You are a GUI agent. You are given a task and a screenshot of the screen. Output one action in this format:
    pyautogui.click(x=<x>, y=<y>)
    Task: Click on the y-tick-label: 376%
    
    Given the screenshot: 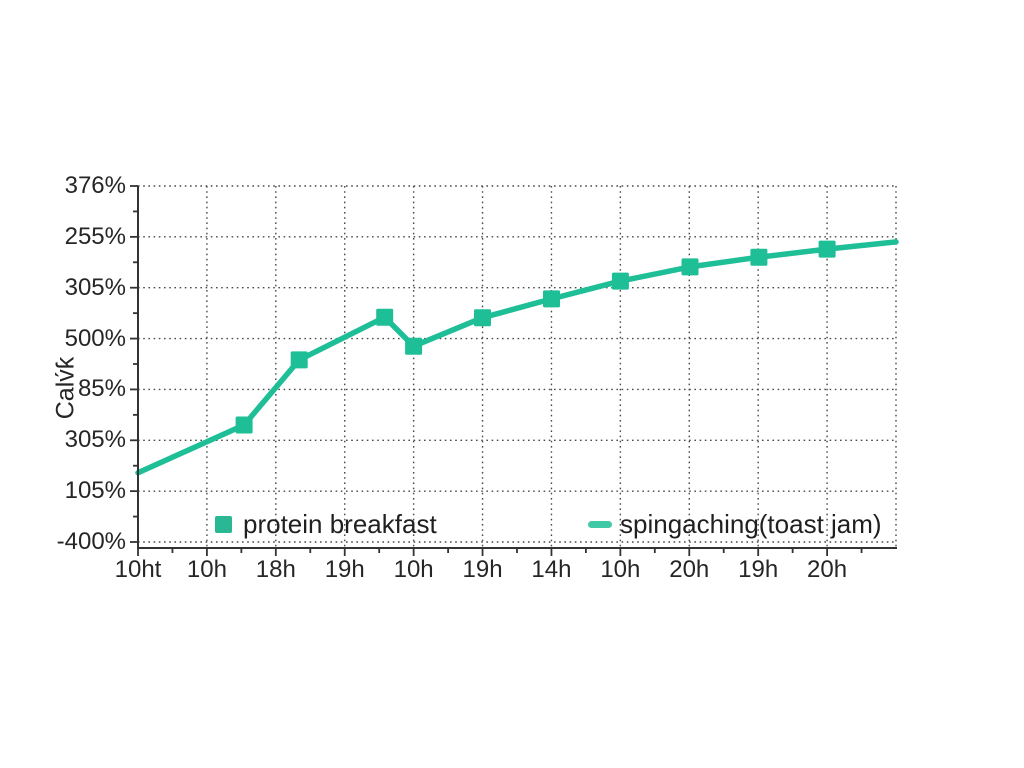 What is the action you would take?
    pyautogui.click(x=95, y=185)
    